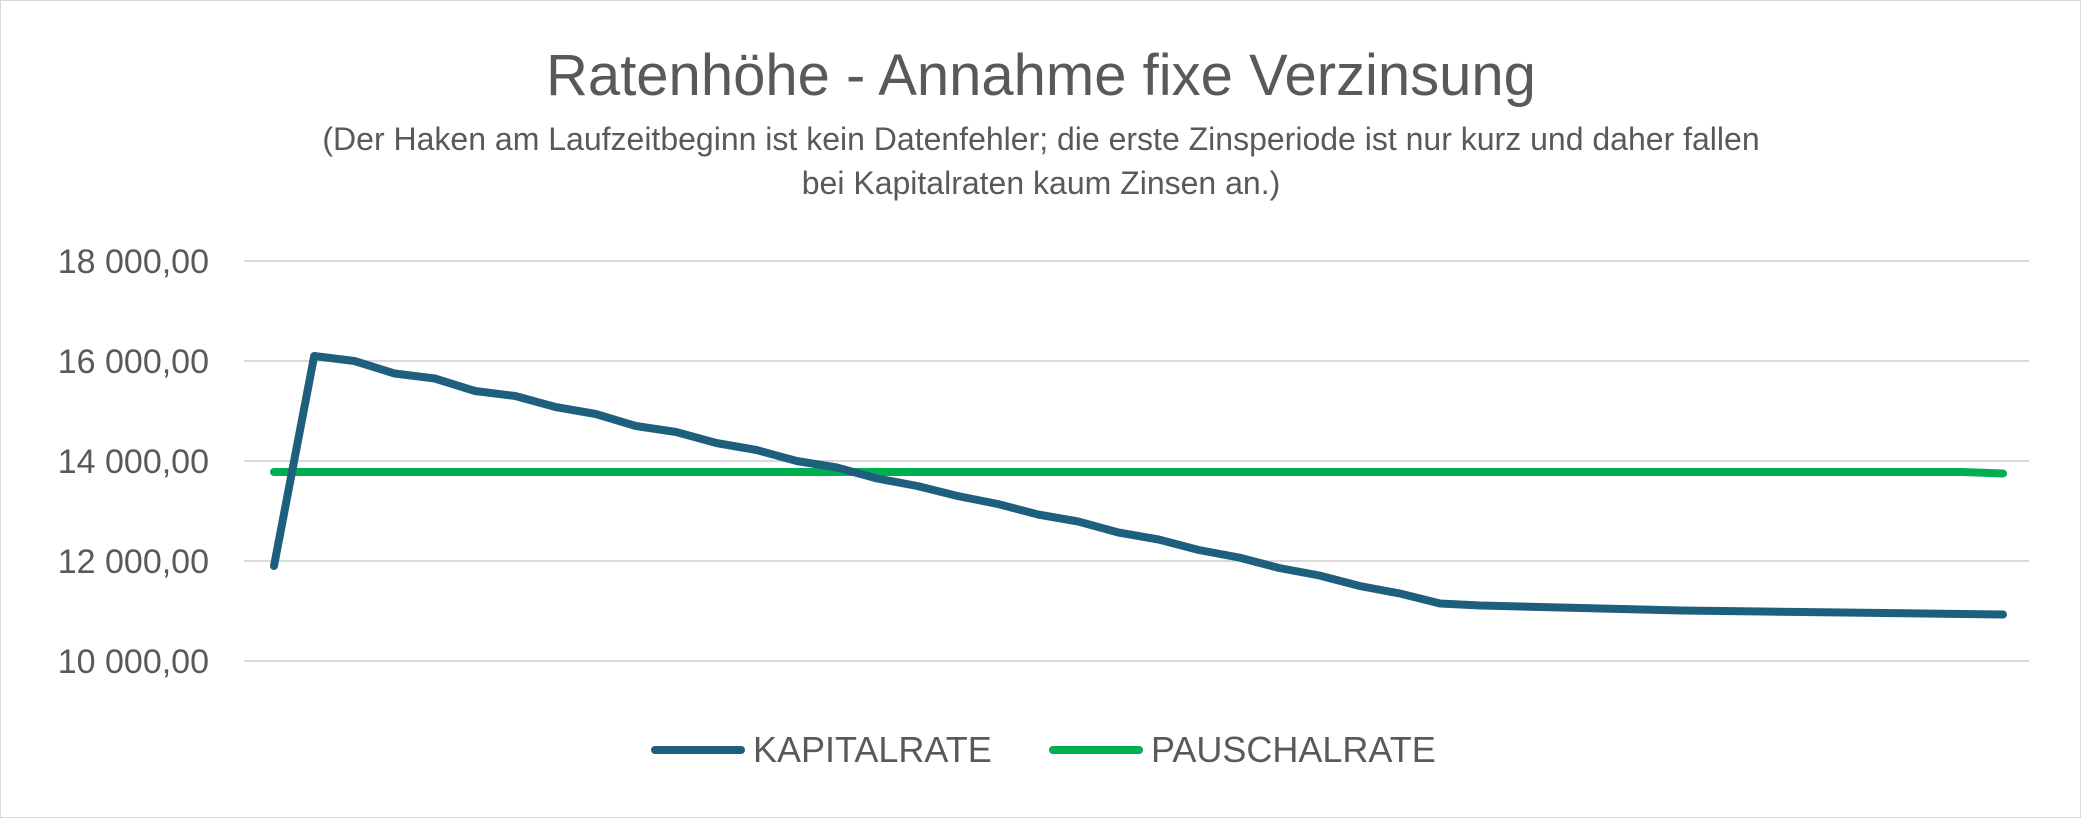 The height and width of the screenshot is (818, 2081). I want to click on y-tick-label: 14 000,00, so click(133, 462).